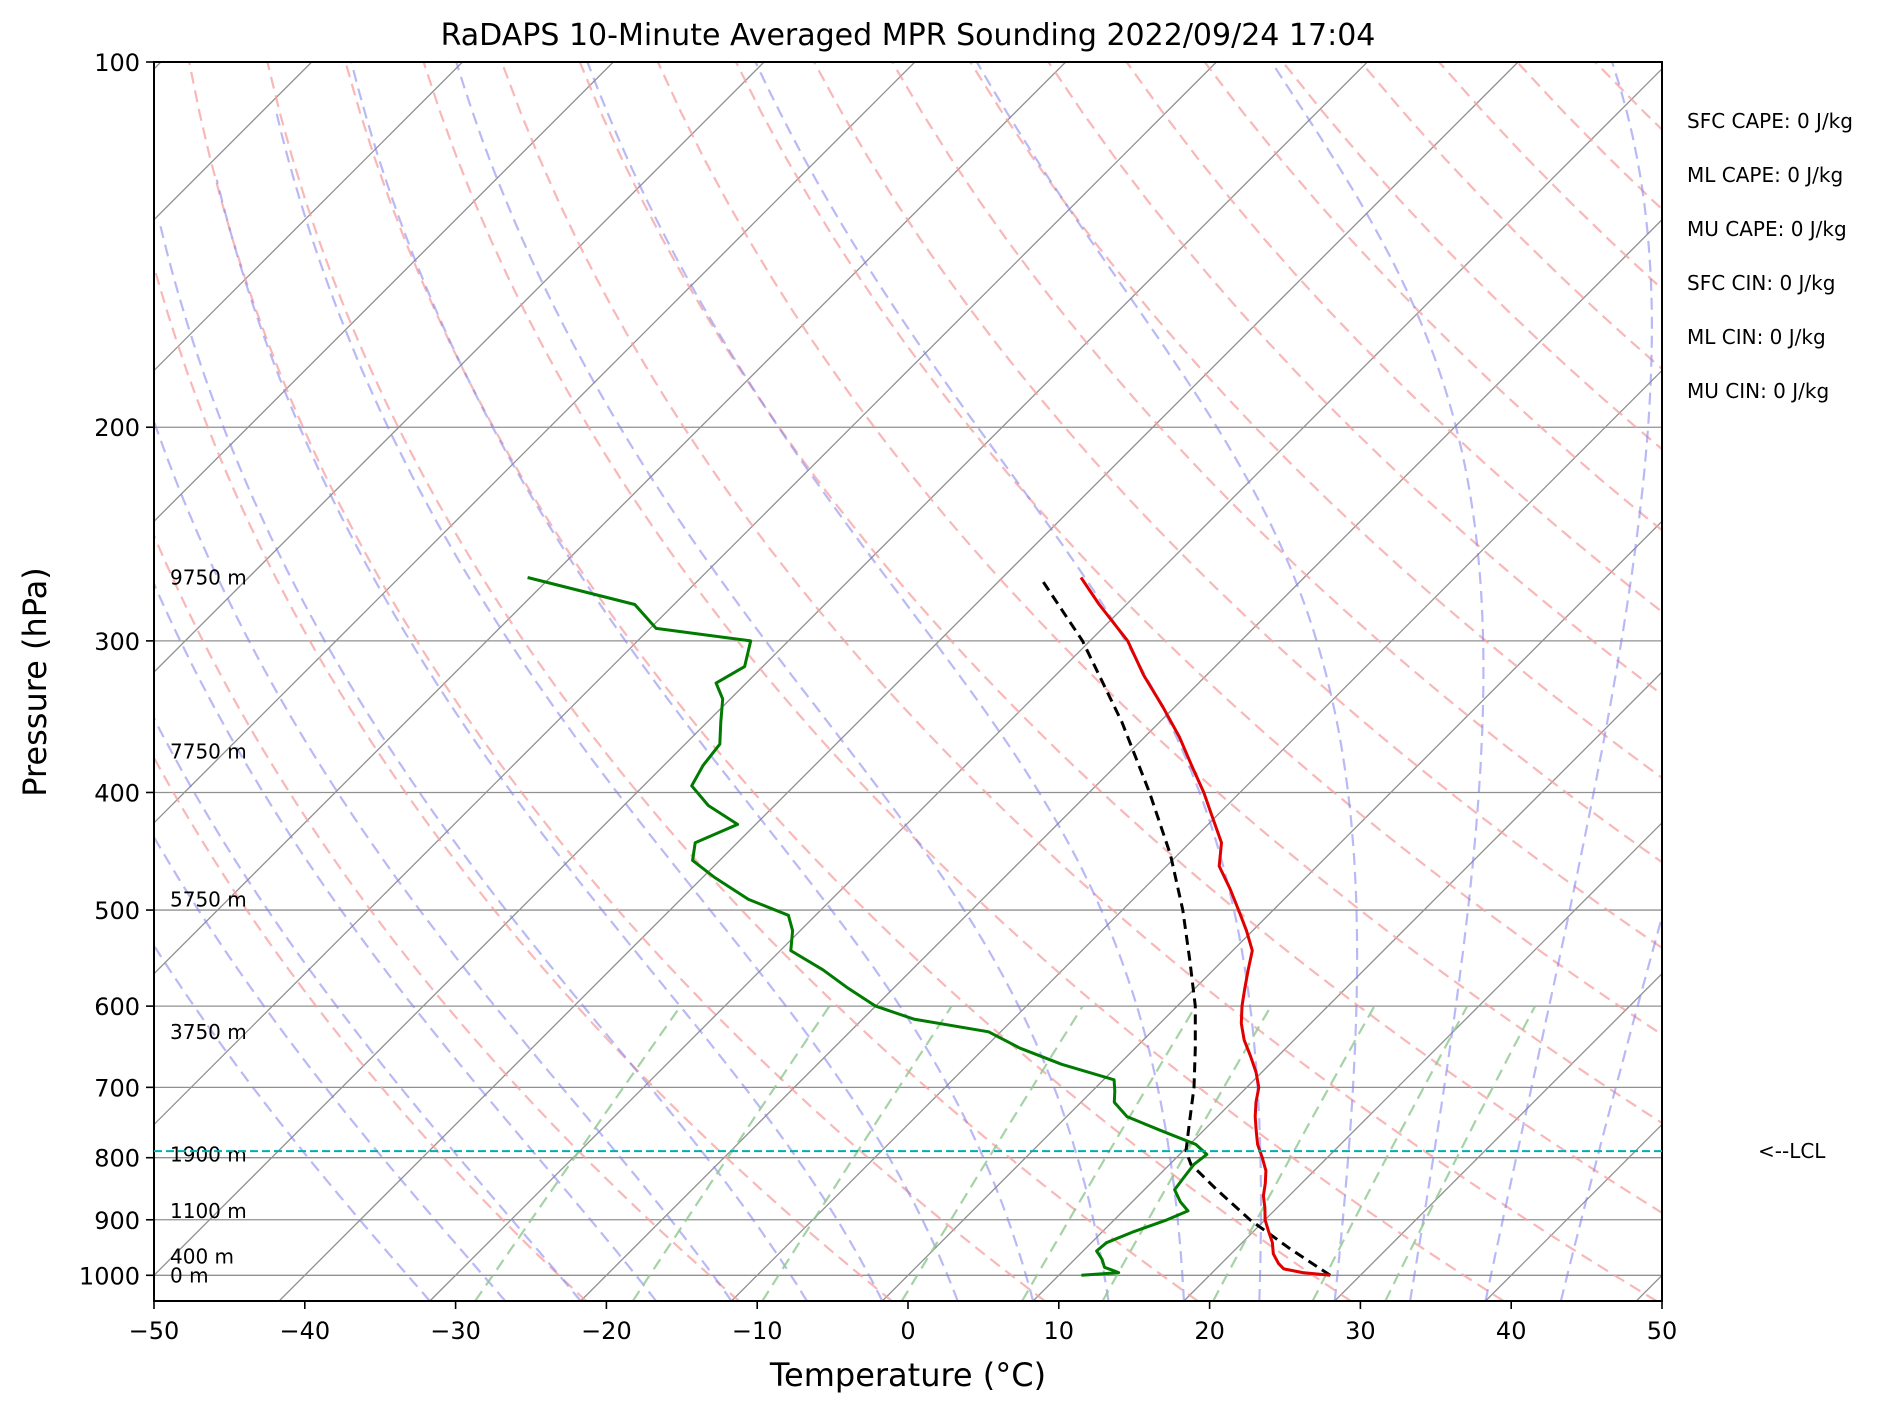 The height and width of the screenshot is (1406, 1882). Describe the element at coordinates (208, 899) in the screenshot. I see `height-label: 5750 m` at that location.